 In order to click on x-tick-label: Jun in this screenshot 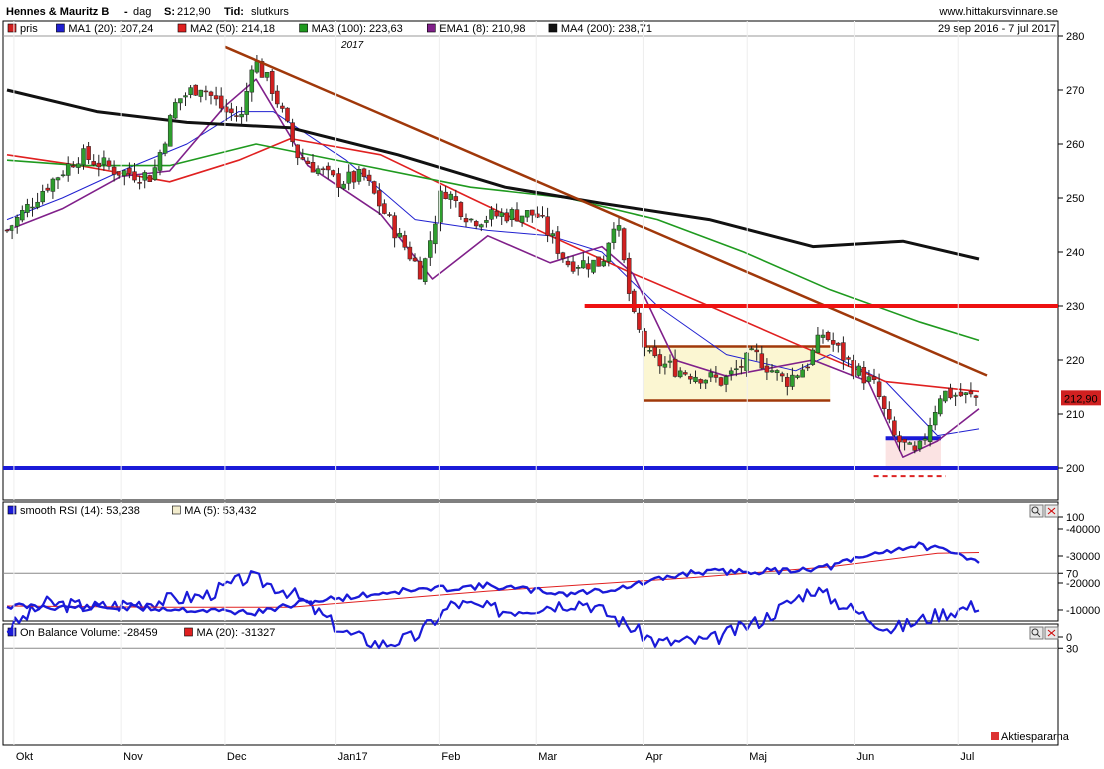, I will do `click(865, 757)`.